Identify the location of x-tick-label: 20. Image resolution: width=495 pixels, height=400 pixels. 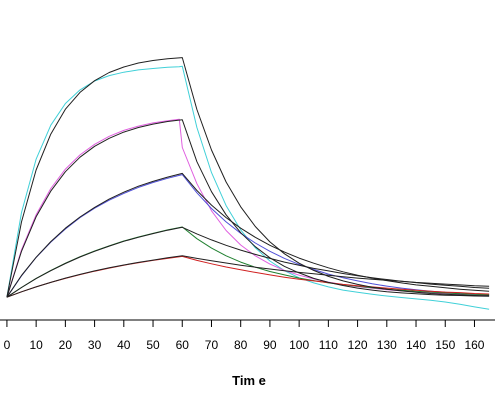
(66, 345).